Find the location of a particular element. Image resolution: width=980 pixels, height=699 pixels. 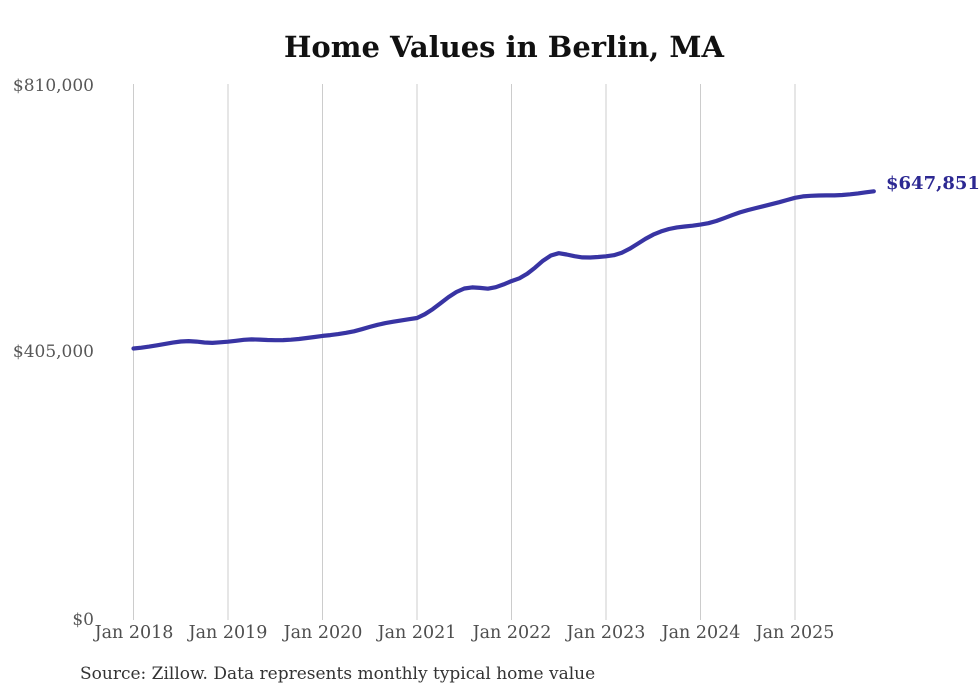

chart-title: Home Values in Berlin, MA is located at coordinates (504, 47).